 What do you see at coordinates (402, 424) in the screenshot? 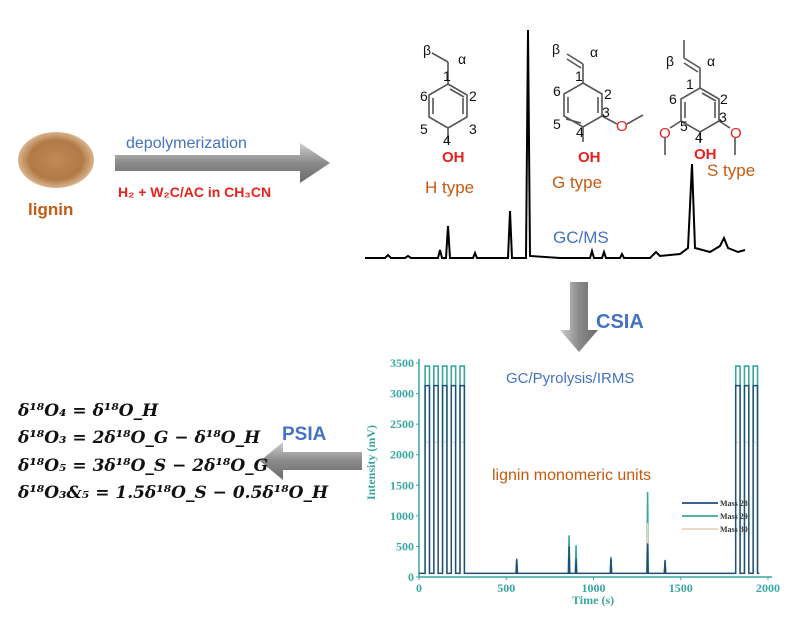
I see `y-tick-label: 2500` at bounding box center [402, 424].